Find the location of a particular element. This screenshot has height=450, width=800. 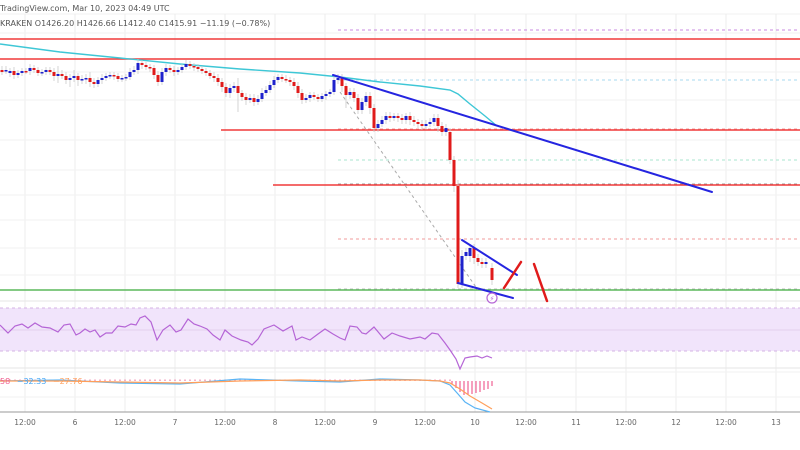

macd-legend: 58 −32.33 −27.76 is located at coordinates (41, 381).